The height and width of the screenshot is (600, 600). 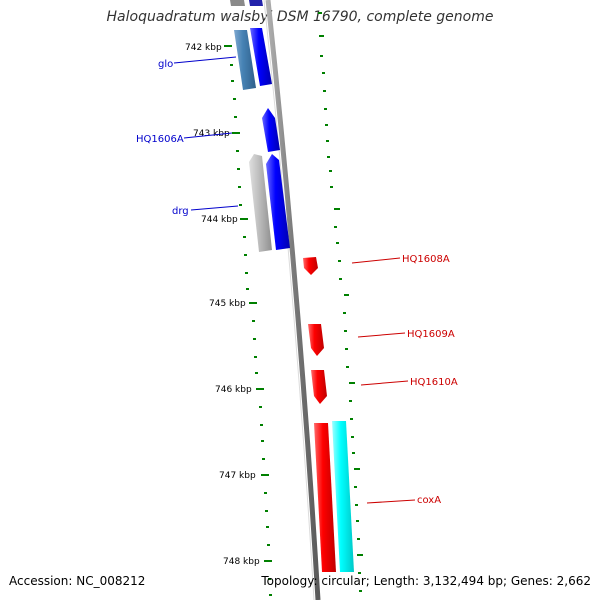 What do you see at coordinates (233, 390) in the screenshot?
I see `tick-label-746: 746 kbp` at bounding box center [233, 390].